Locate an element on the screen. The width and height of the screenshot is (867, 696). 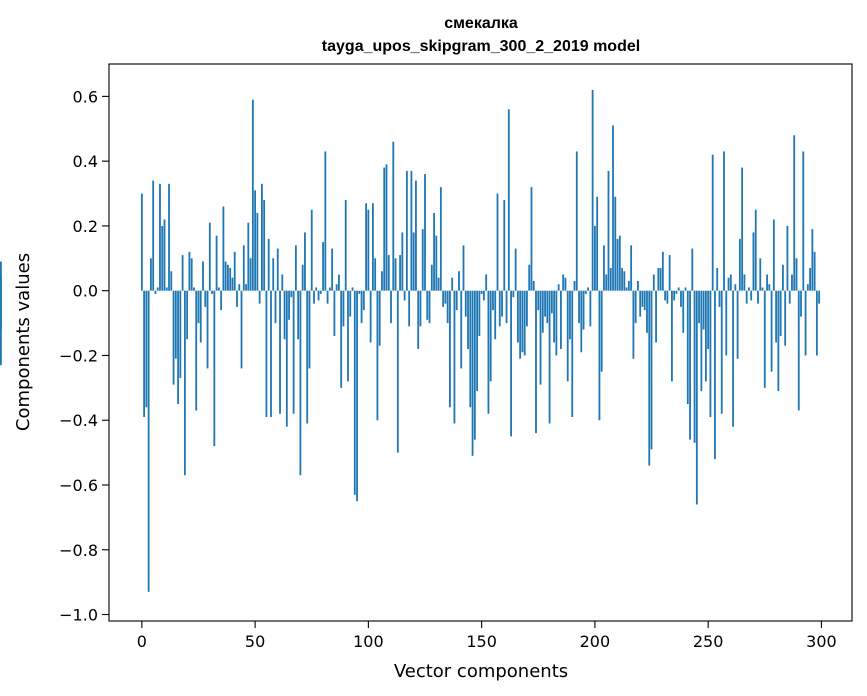
x-axis-label: Vector components is located at coordinates (481, 671).